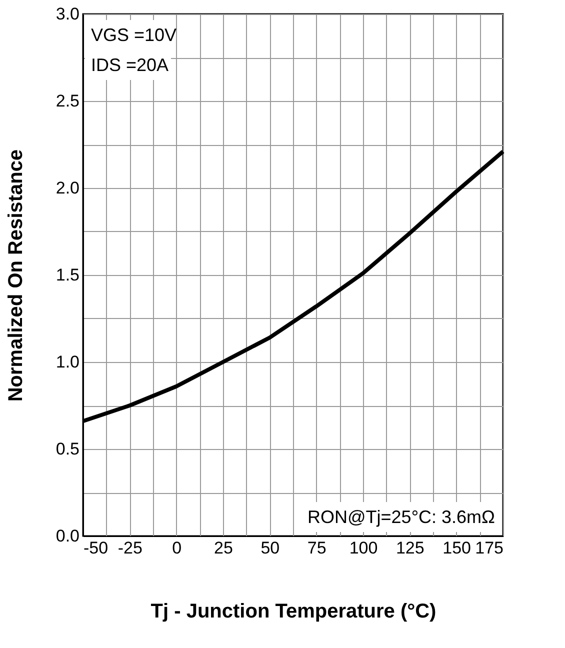 This screenshot has height=648, width=565. I want to click on y-tick-label: 1.5, so click(68, 275).